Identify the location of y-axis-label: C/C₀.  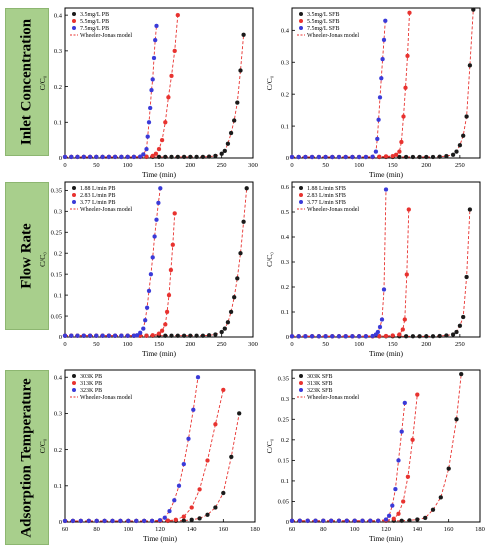
(269, 445).